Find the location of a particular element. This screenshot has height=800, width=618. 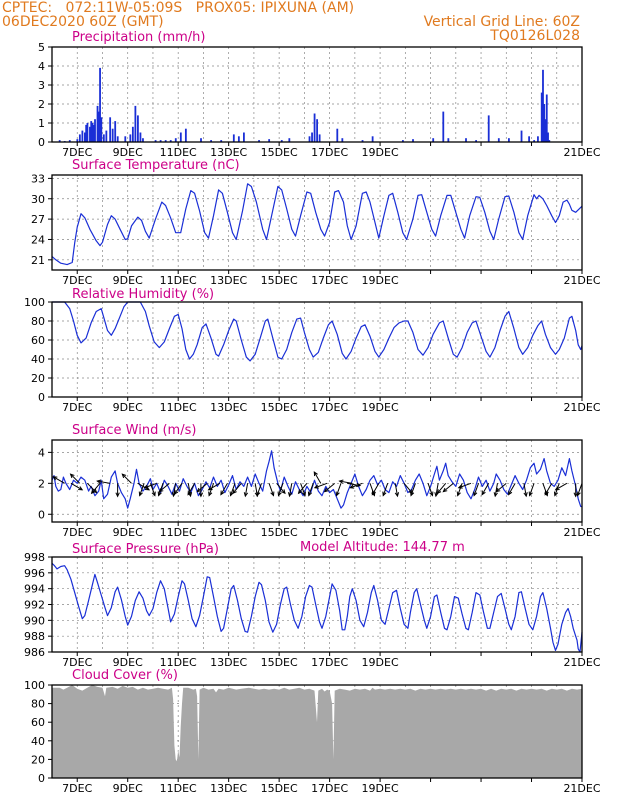

header-model-code: TQ0126L028 is located at coordinates (535, 36).